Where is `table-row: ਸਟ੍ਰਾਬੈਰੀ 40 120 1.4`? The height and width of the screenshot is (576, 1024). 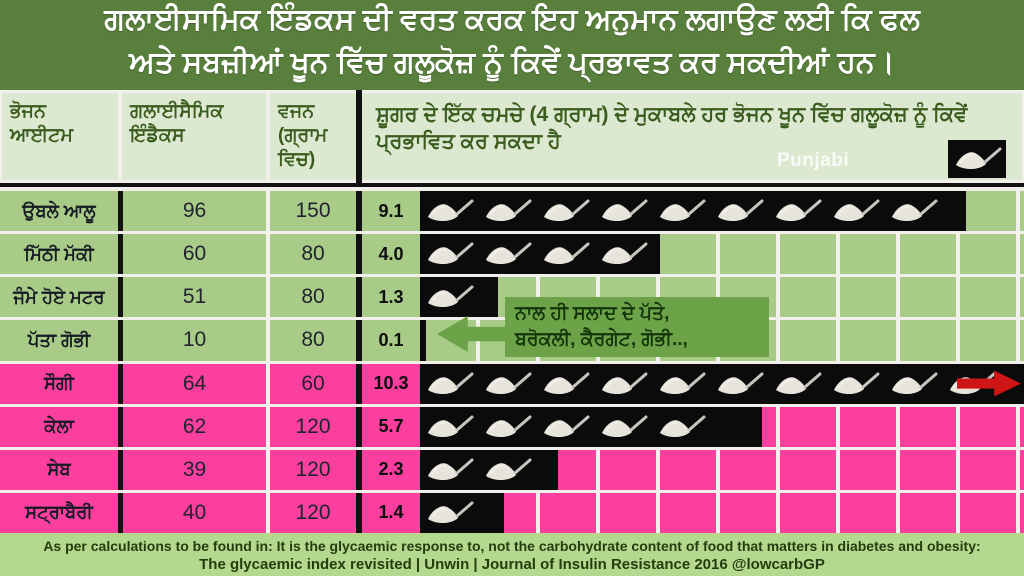 table-row: ਸਟ੍ਰਾਬੈਰੀ 40 120 1.4 is located at coordinates (512, 512).